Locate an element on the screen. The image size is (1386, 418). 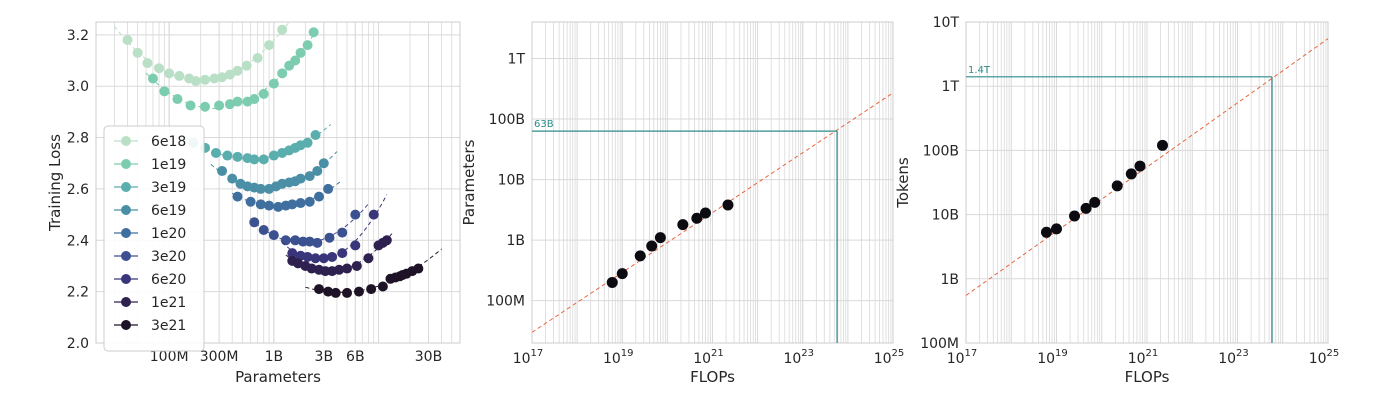
y-tick-label: 2.0 is located at coordinates (78, 344).